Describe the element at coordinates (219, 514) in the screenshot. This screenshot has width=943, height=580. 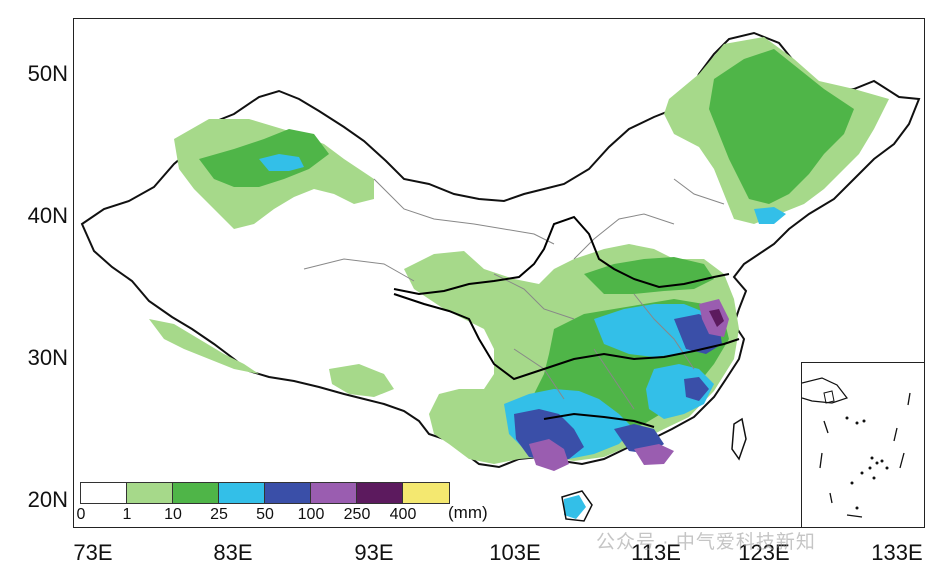
I see `legend-tick-25: 25` at that location.